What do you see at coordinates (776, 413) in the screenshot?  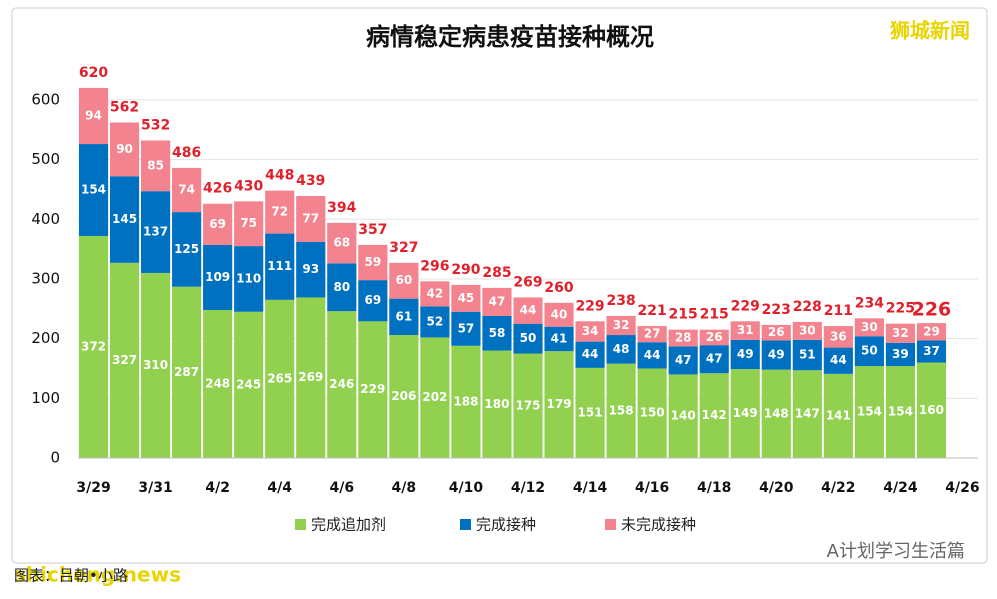 I see `value-label: 148` at bounding box center [776, 413].